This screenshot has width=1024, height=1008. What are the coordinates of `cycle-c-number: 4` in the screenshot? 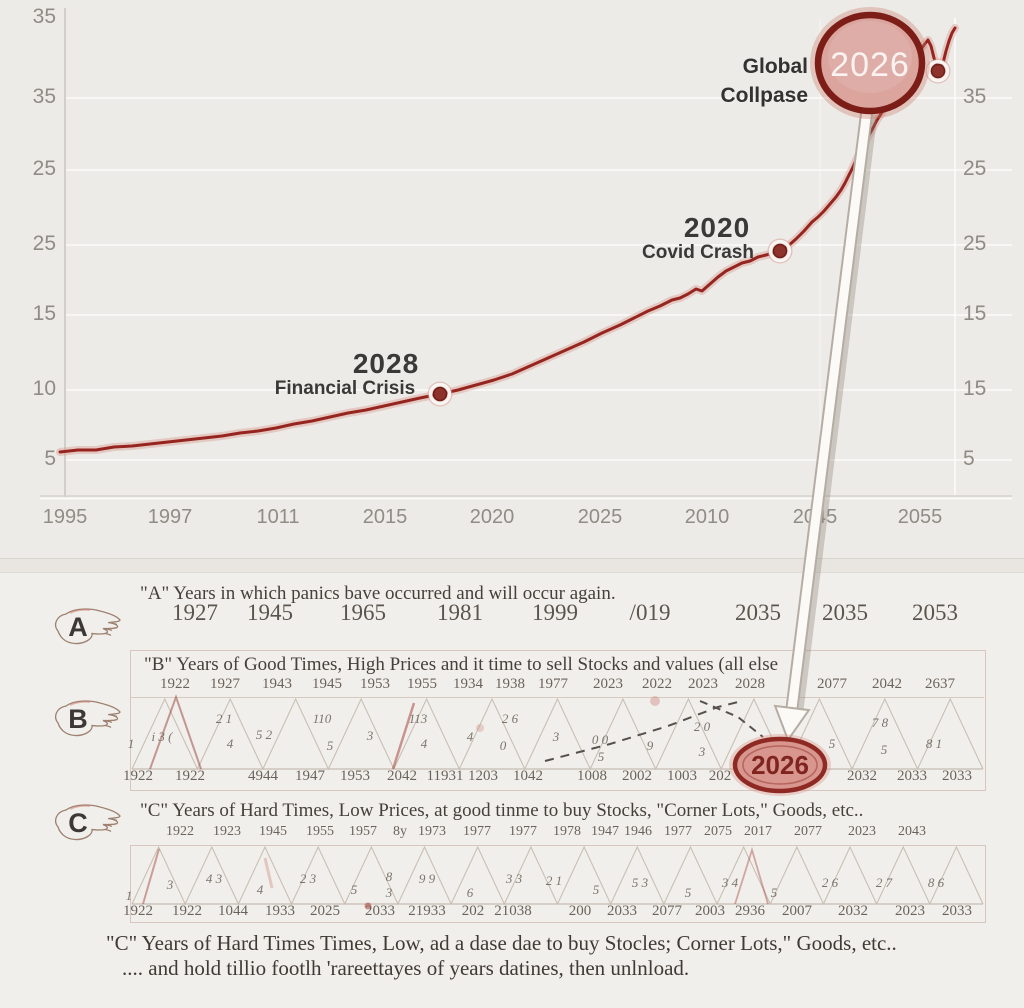 It's located at (260, 889).